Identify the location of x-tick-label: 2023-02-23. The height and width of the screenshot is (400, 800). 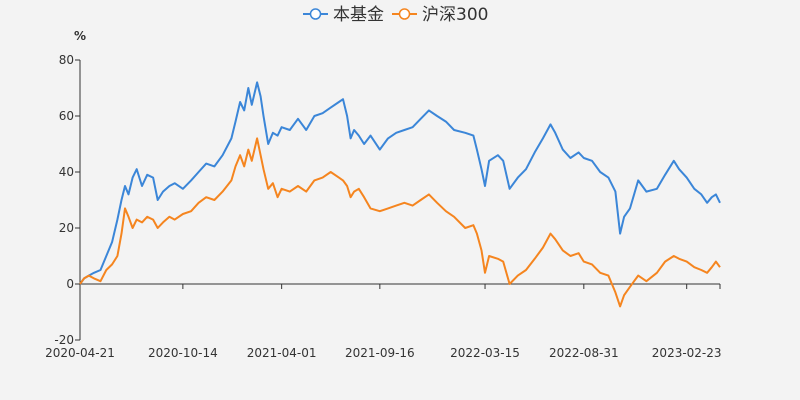
(687, 353).